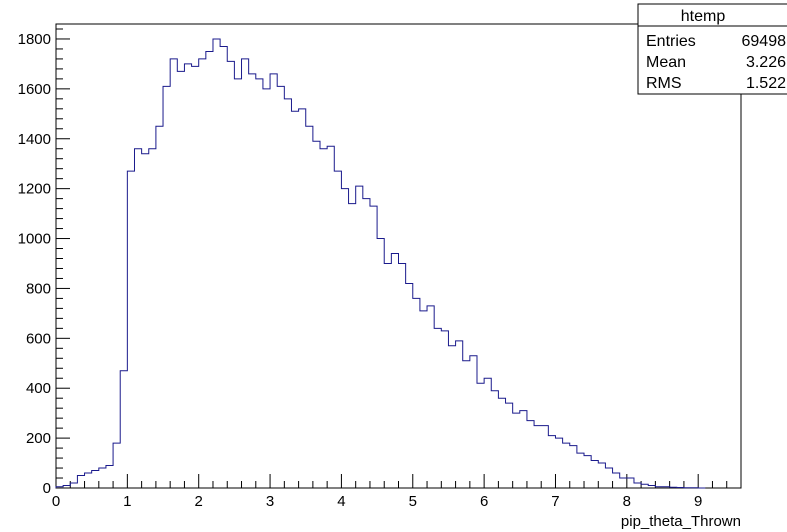 This screenshot has height=532, width=787. Describe the element at coordinates (34, 239) in the screenshot. I see `y-tick-label: 1000` at that location.